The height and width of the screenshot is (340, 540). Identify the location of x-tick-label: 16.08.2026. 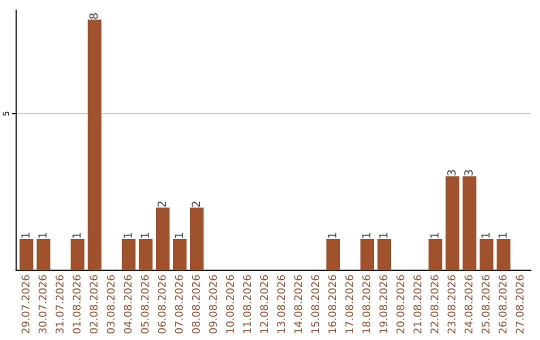
(332, 304).